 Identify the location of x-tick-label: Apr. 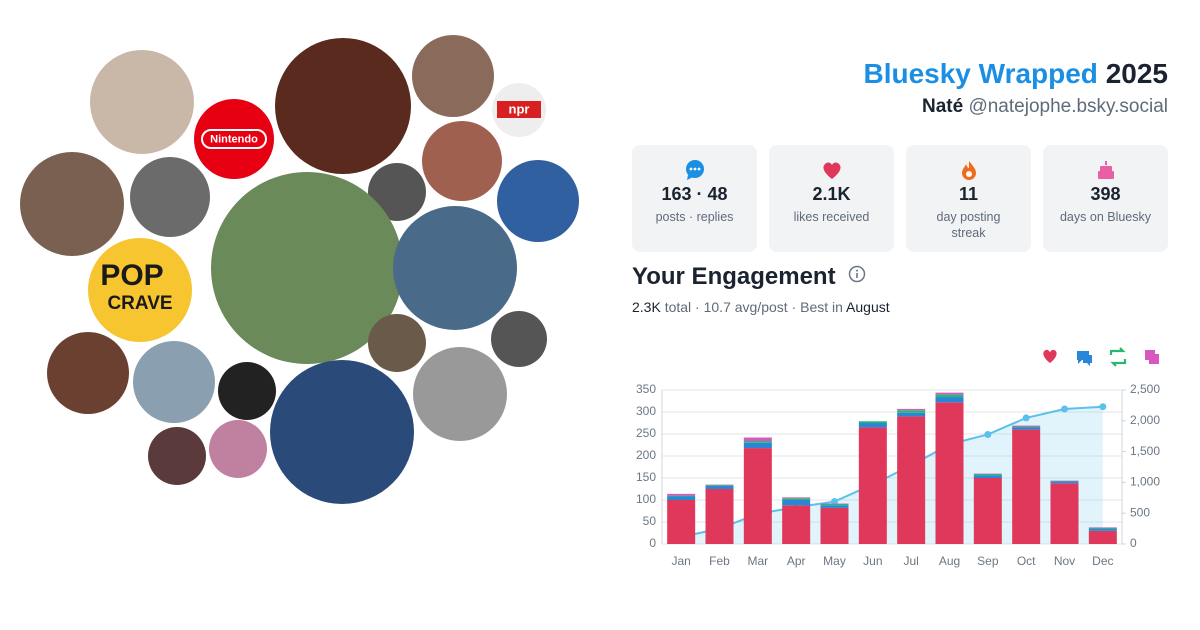
(796, 561).